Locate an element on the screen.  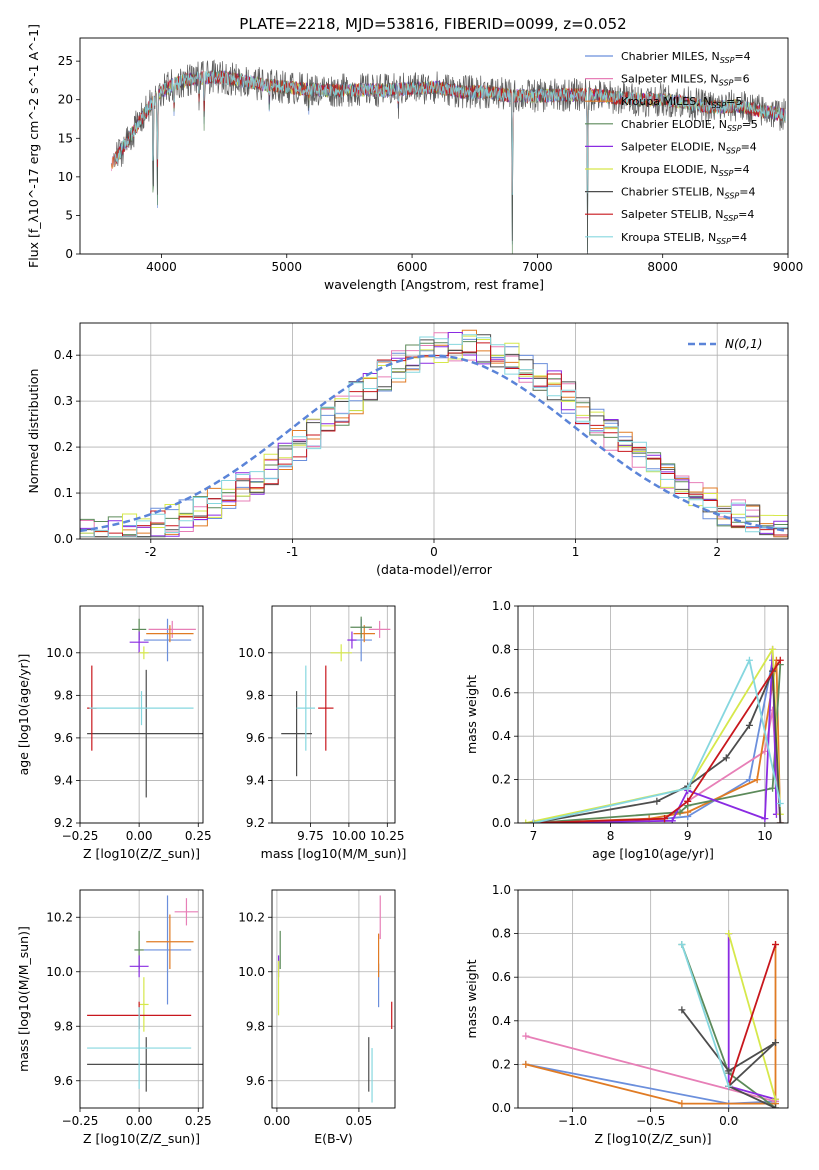
legend-label: Salpeter MILES, NSSP=6 is located at coordinates (685, 80).